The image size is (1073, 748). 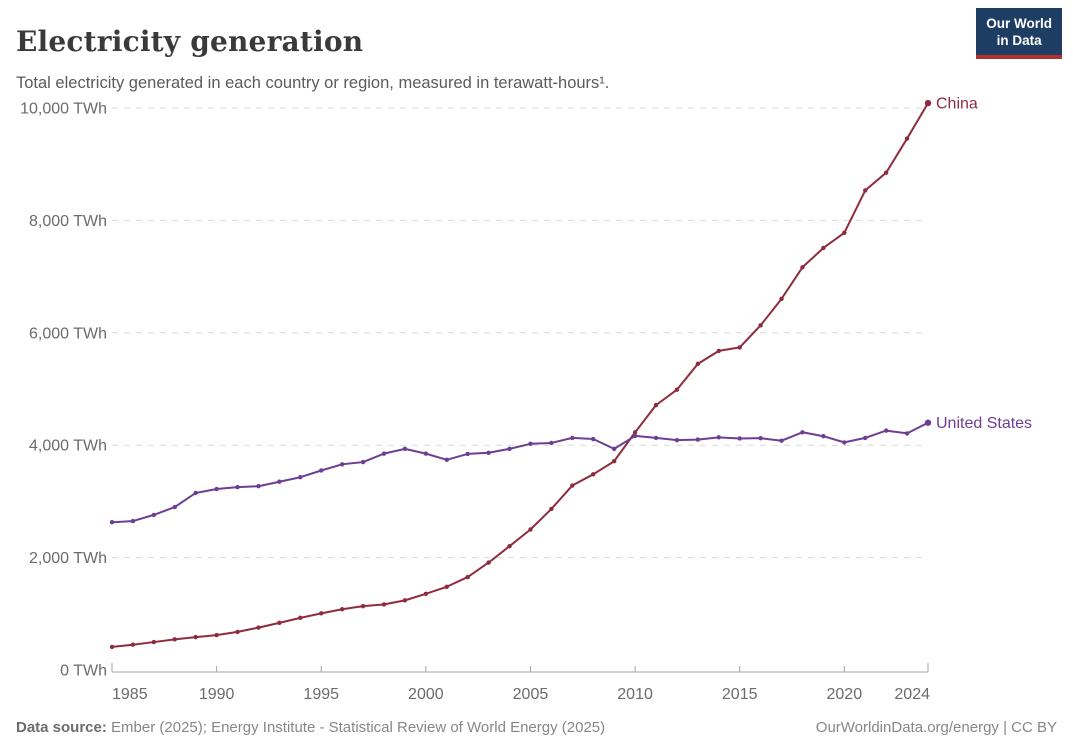 I want to click on series-line-united-states, so click(x=520, y=472).